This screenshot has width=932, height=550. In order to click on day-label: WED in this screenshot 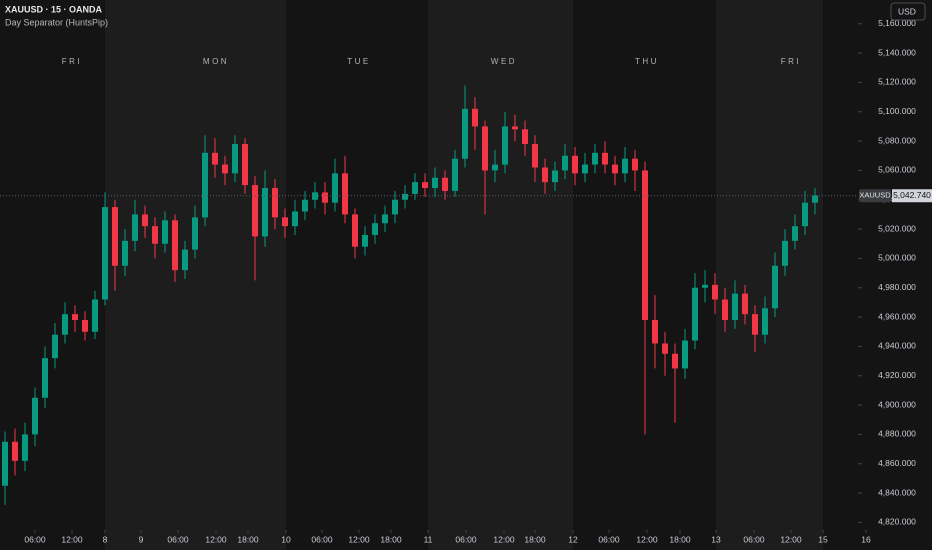, I will do `click(504, 61)`.